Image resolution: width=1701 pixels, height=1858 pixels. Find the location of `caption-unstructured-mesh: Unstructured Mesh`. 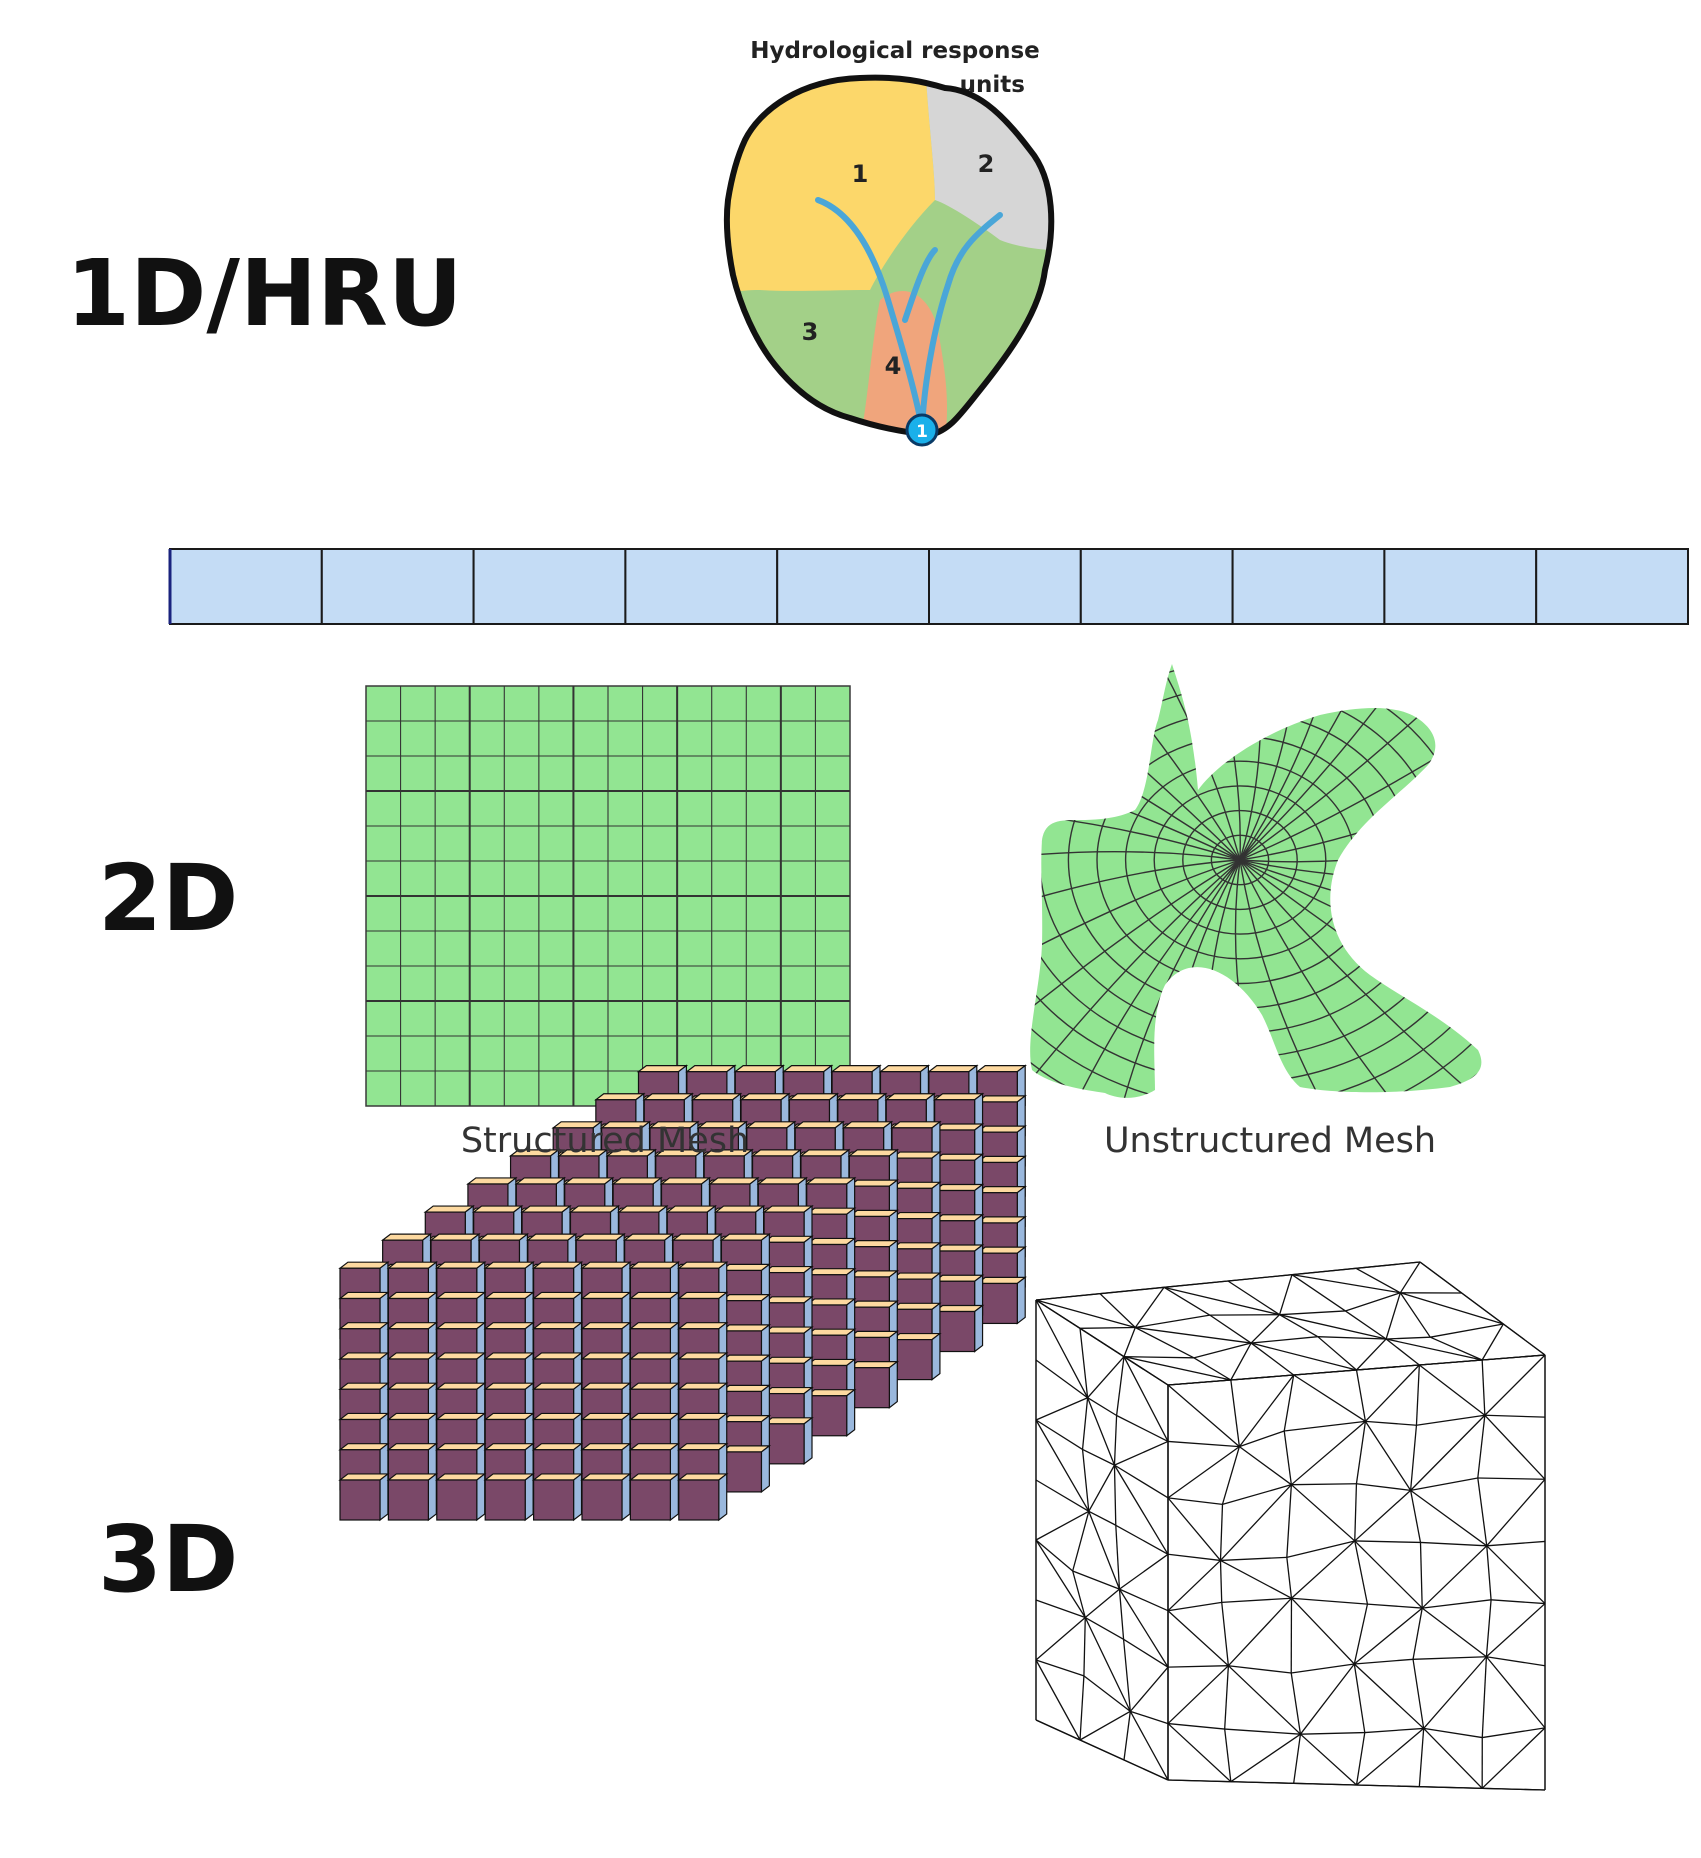

caption-unstructured-mesh: Unstructured Mesh is located at coordinates (1270, 1141).